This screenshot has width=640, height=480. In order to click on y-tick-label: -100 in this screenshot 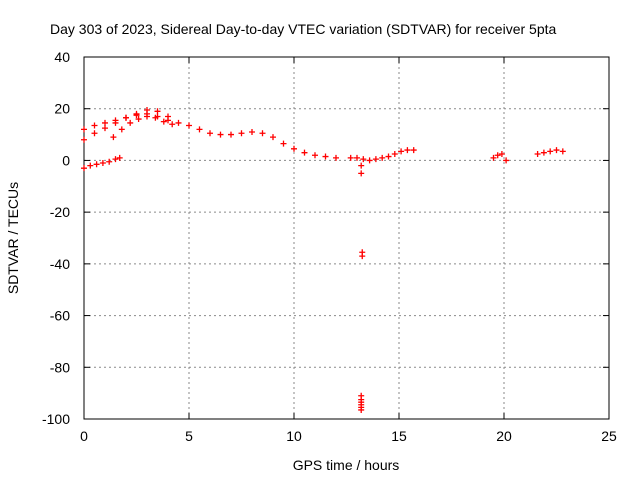, I will do `click(56, 419)`.